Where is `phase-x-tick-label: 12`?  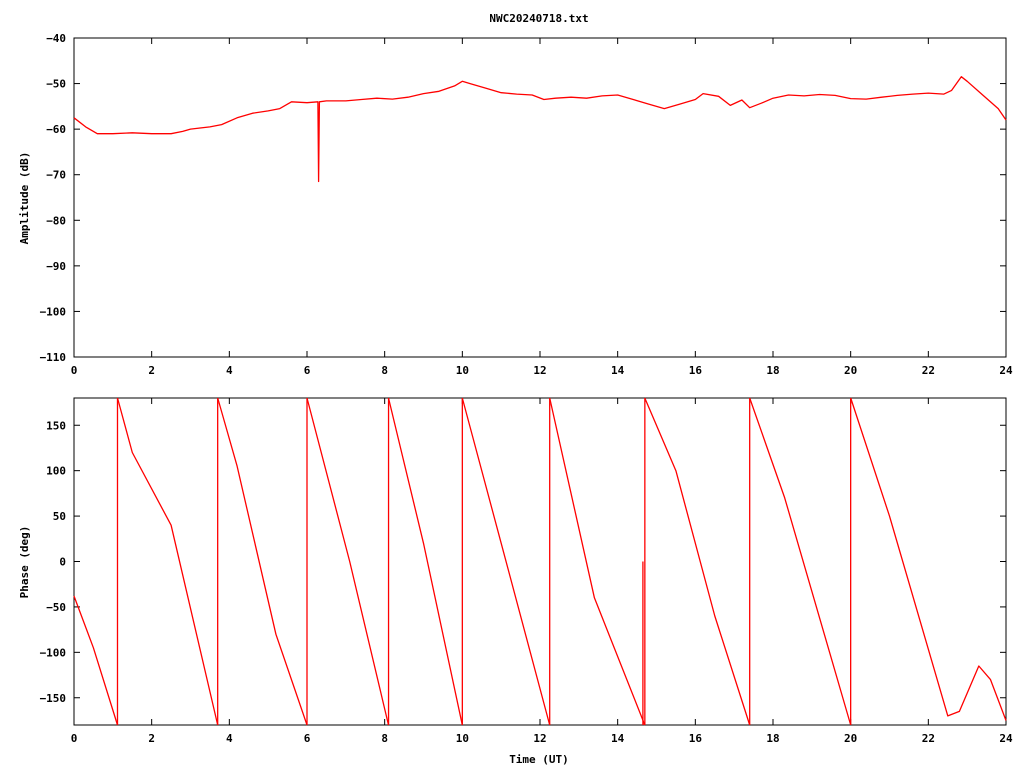
phase-x-tick-label: 12 is located at coordinates (539, 738).